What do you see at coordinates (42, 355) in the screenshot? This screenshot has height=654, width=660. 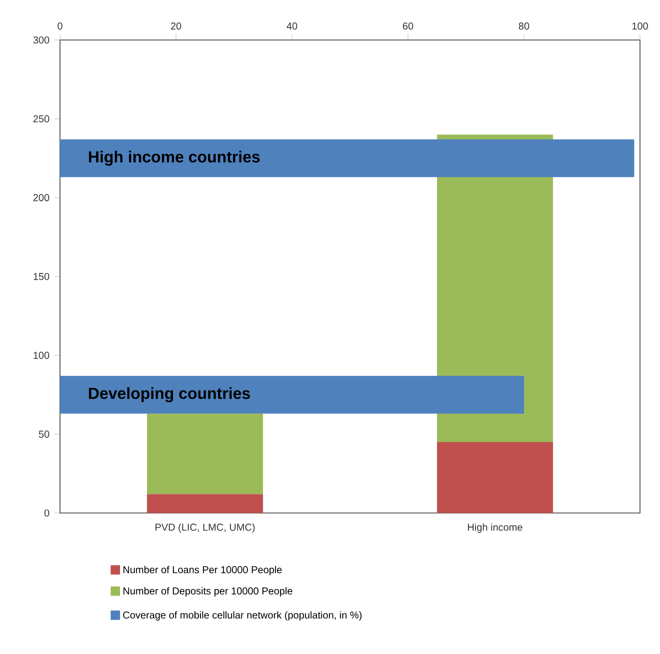 I see `y-tick-label: 100` at bounding box center [42, 355].